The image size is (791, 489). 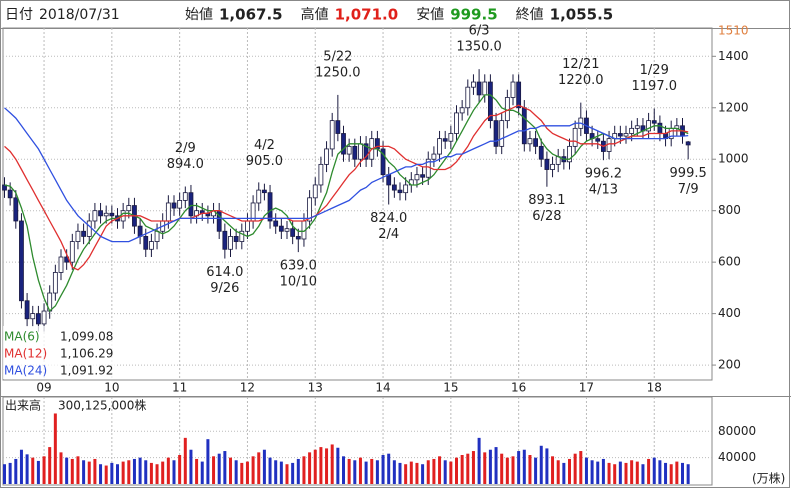 I want to click on y-tick-label: 800, so click(x=729, y=210).